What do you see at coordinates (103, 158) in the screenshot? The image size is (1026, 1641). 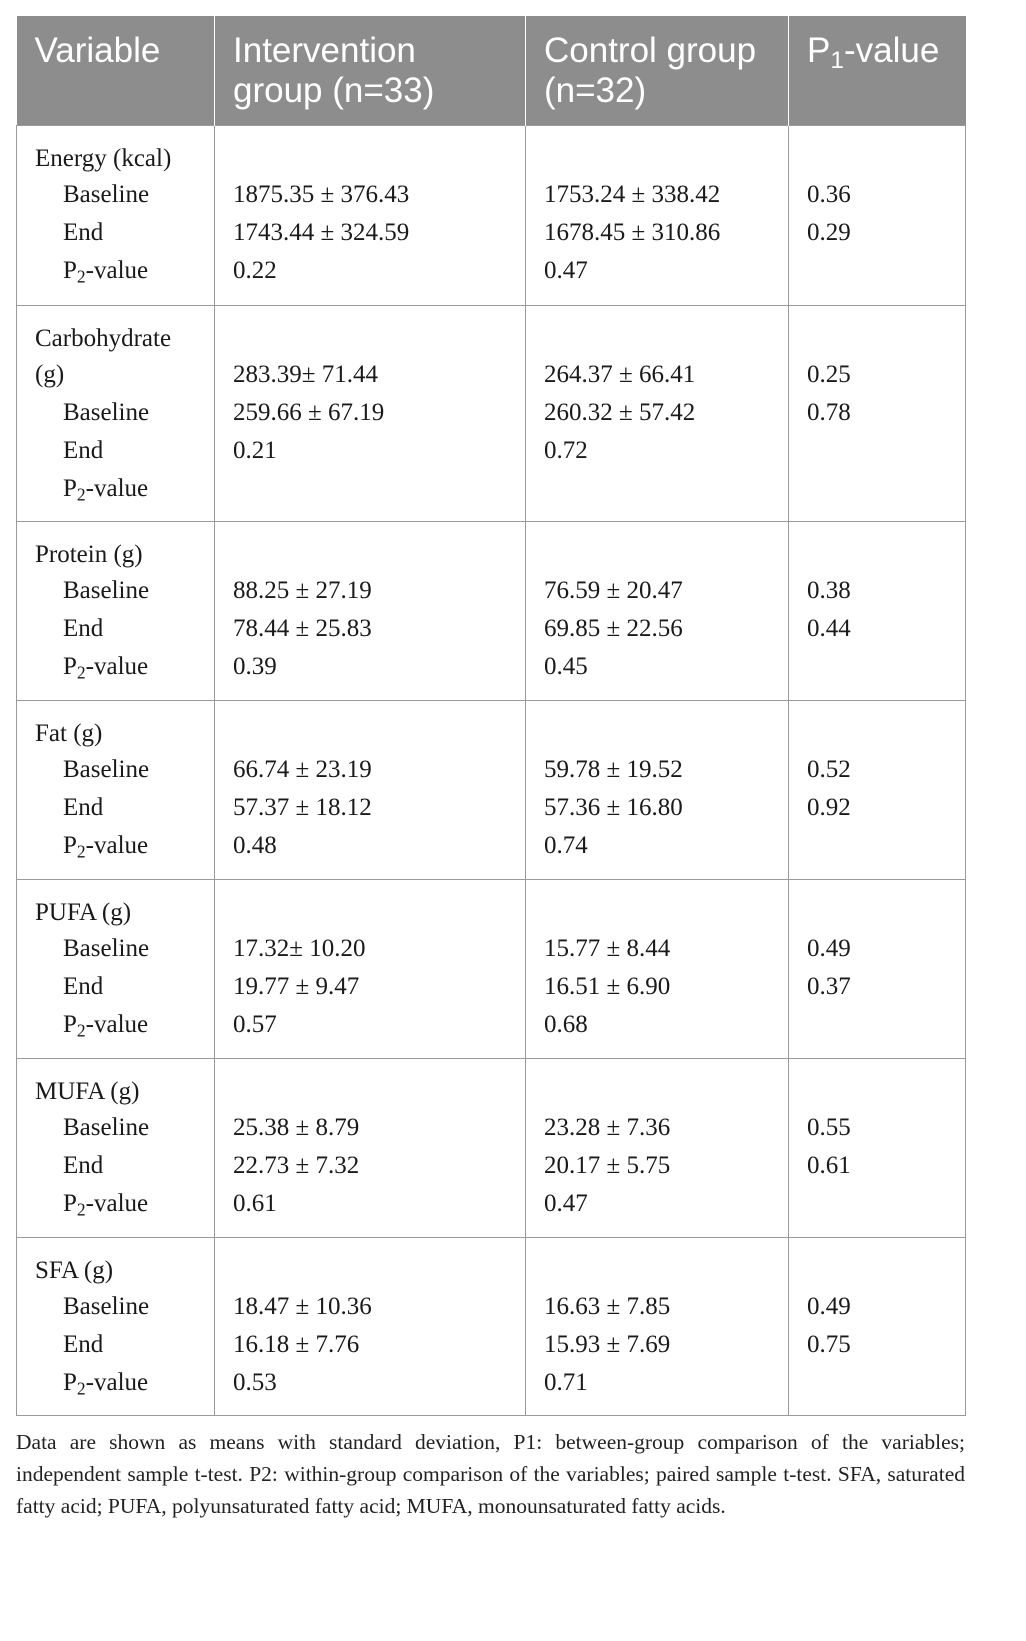 I see `variable-name: Energy (kcal)` at bounding box center [103, 158].